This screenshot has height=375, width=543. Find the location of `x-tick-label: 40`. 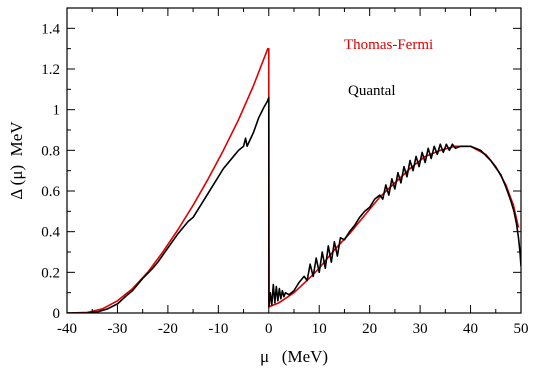

x-tick-label: 40 is located at coordinates (470, 329).